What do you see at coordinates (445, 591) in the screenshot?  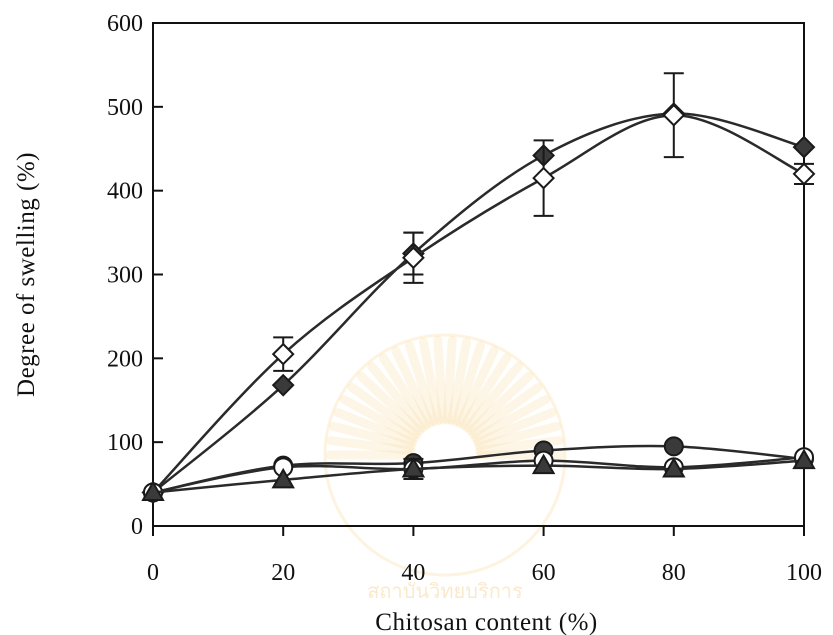 I see `watermark-text: สถาบันวิทยบริการ` at bounding box center [445, 591].